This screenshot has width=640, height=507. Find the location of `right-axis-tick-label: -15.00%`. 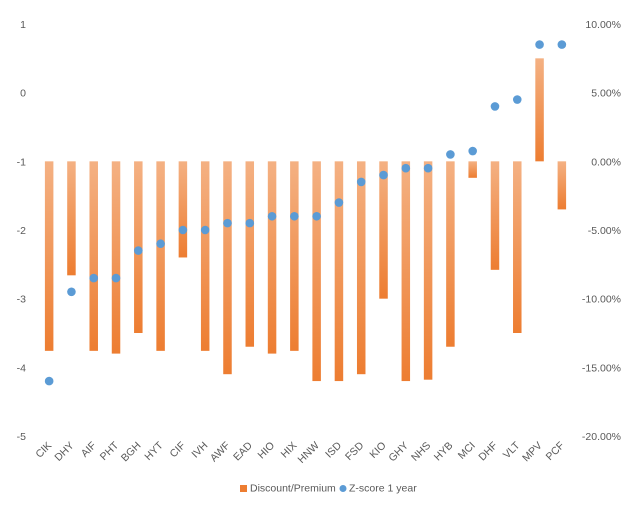

right-axis-tick-label: -15.00% is located at coordinates (601, 368).